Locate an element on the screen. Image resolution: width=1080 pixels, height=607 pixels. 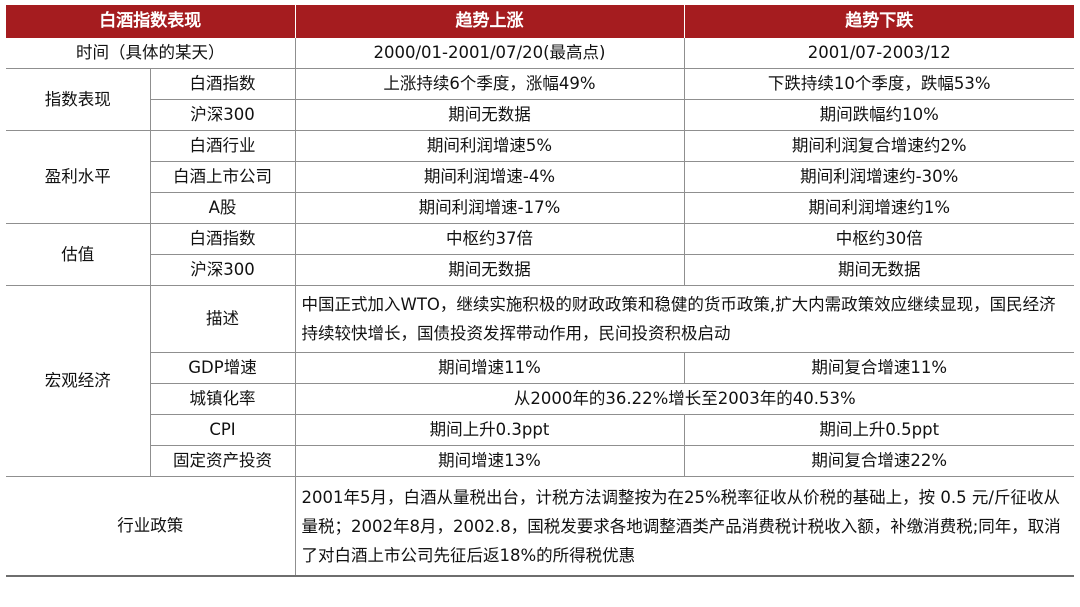
value-down: 期间上升0.5ppt is located at coordinates (878, 430).